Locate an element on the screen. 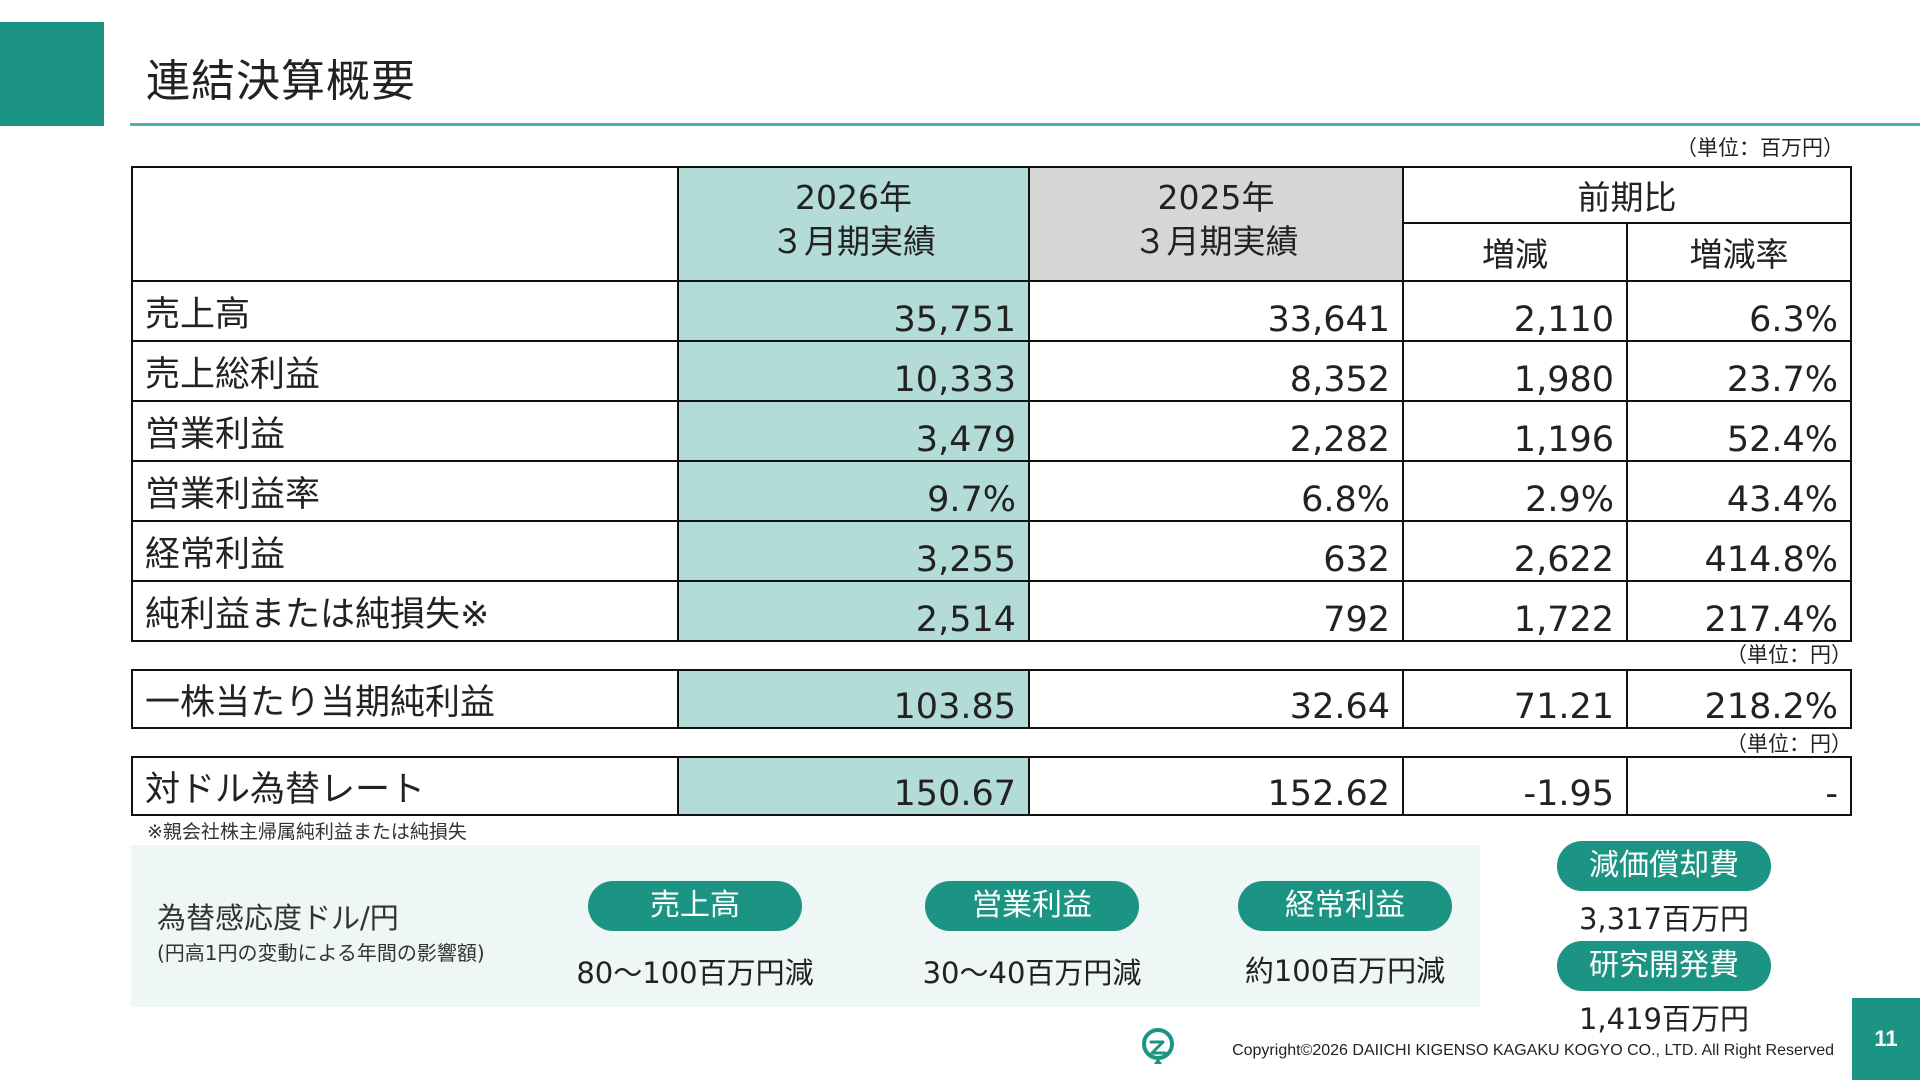  change-value: 1,722 is located at coordinates (1515, 611).